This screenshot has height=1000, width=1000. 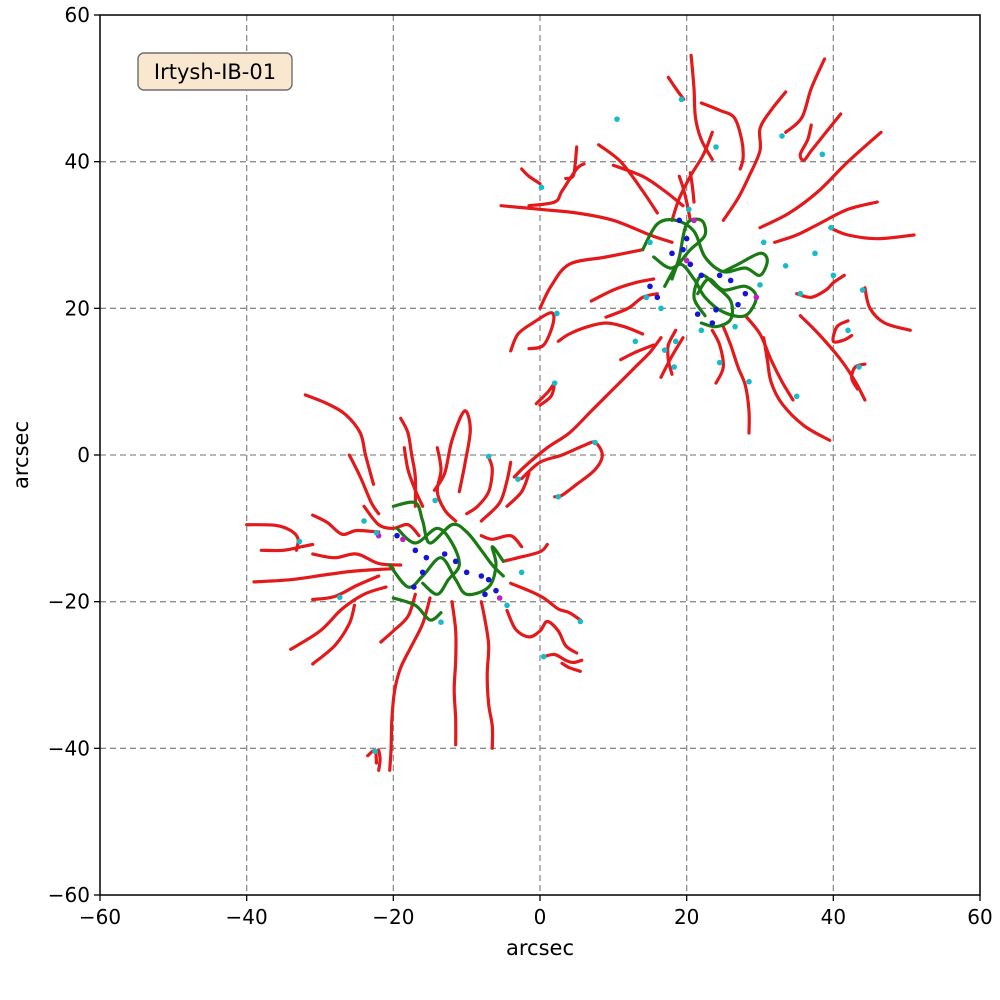 I want to click on y-axis-label: arcsec, so click(x=21, y=455).